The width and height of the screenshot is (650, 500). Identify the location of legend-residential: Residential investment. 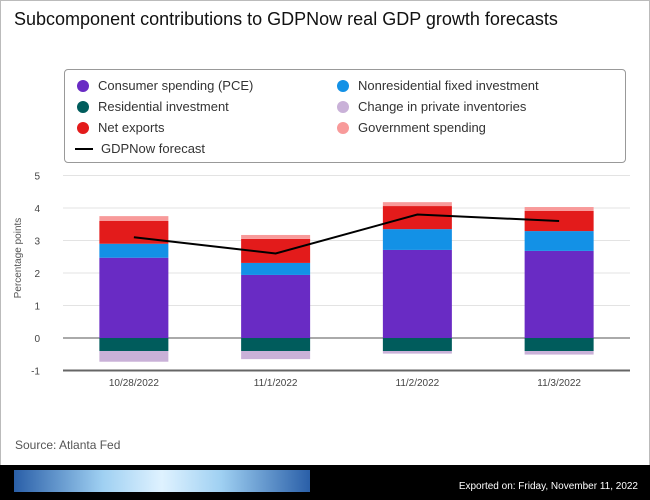
(153, 106).